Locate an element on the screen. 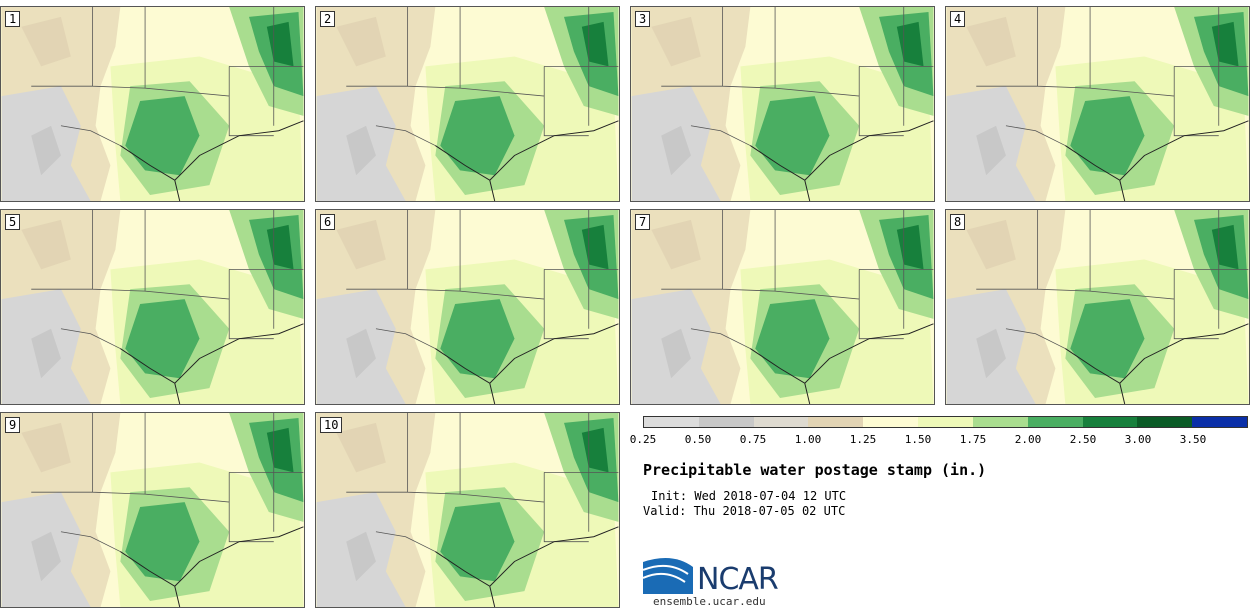 This screenshot has height=610, width=1260. stamp-panel-6: 6 is located at coordinates (467, 307).